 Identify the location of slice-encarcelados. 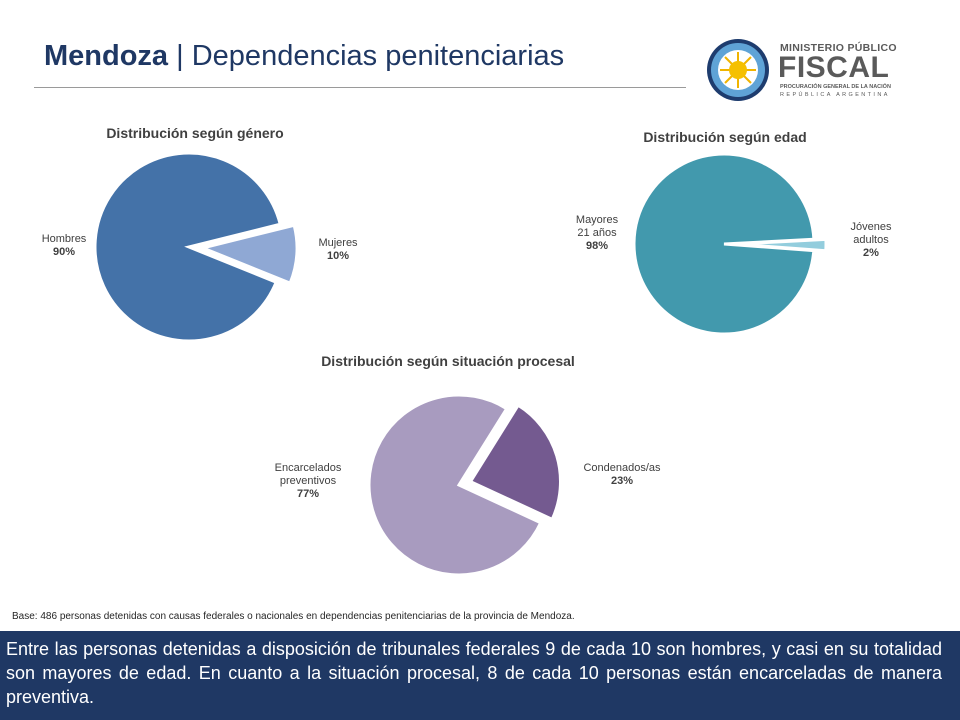
(455, 485).